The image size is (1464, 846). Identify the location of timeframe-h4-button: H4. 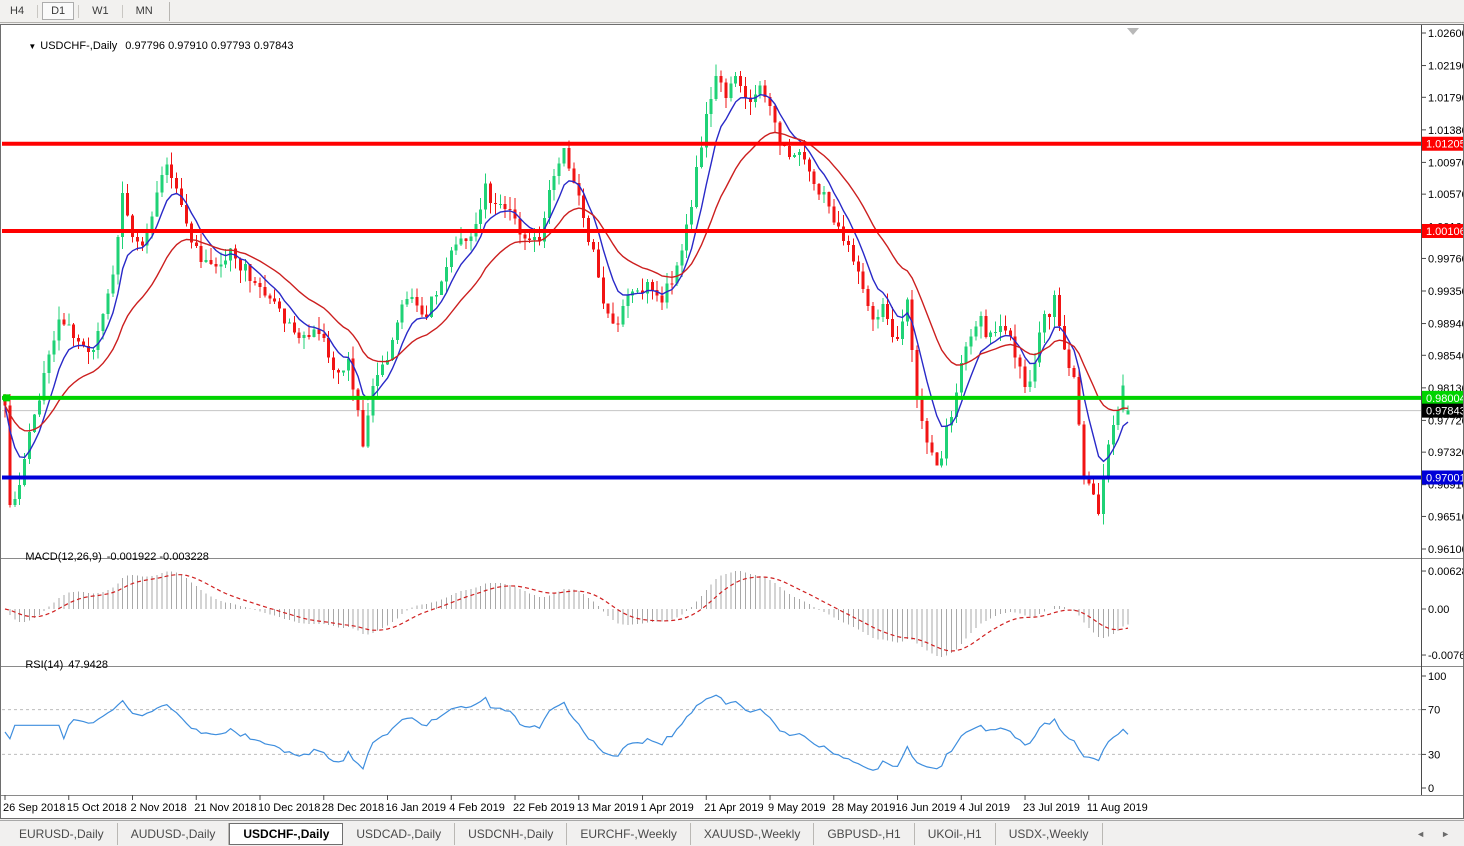
(17, 11).